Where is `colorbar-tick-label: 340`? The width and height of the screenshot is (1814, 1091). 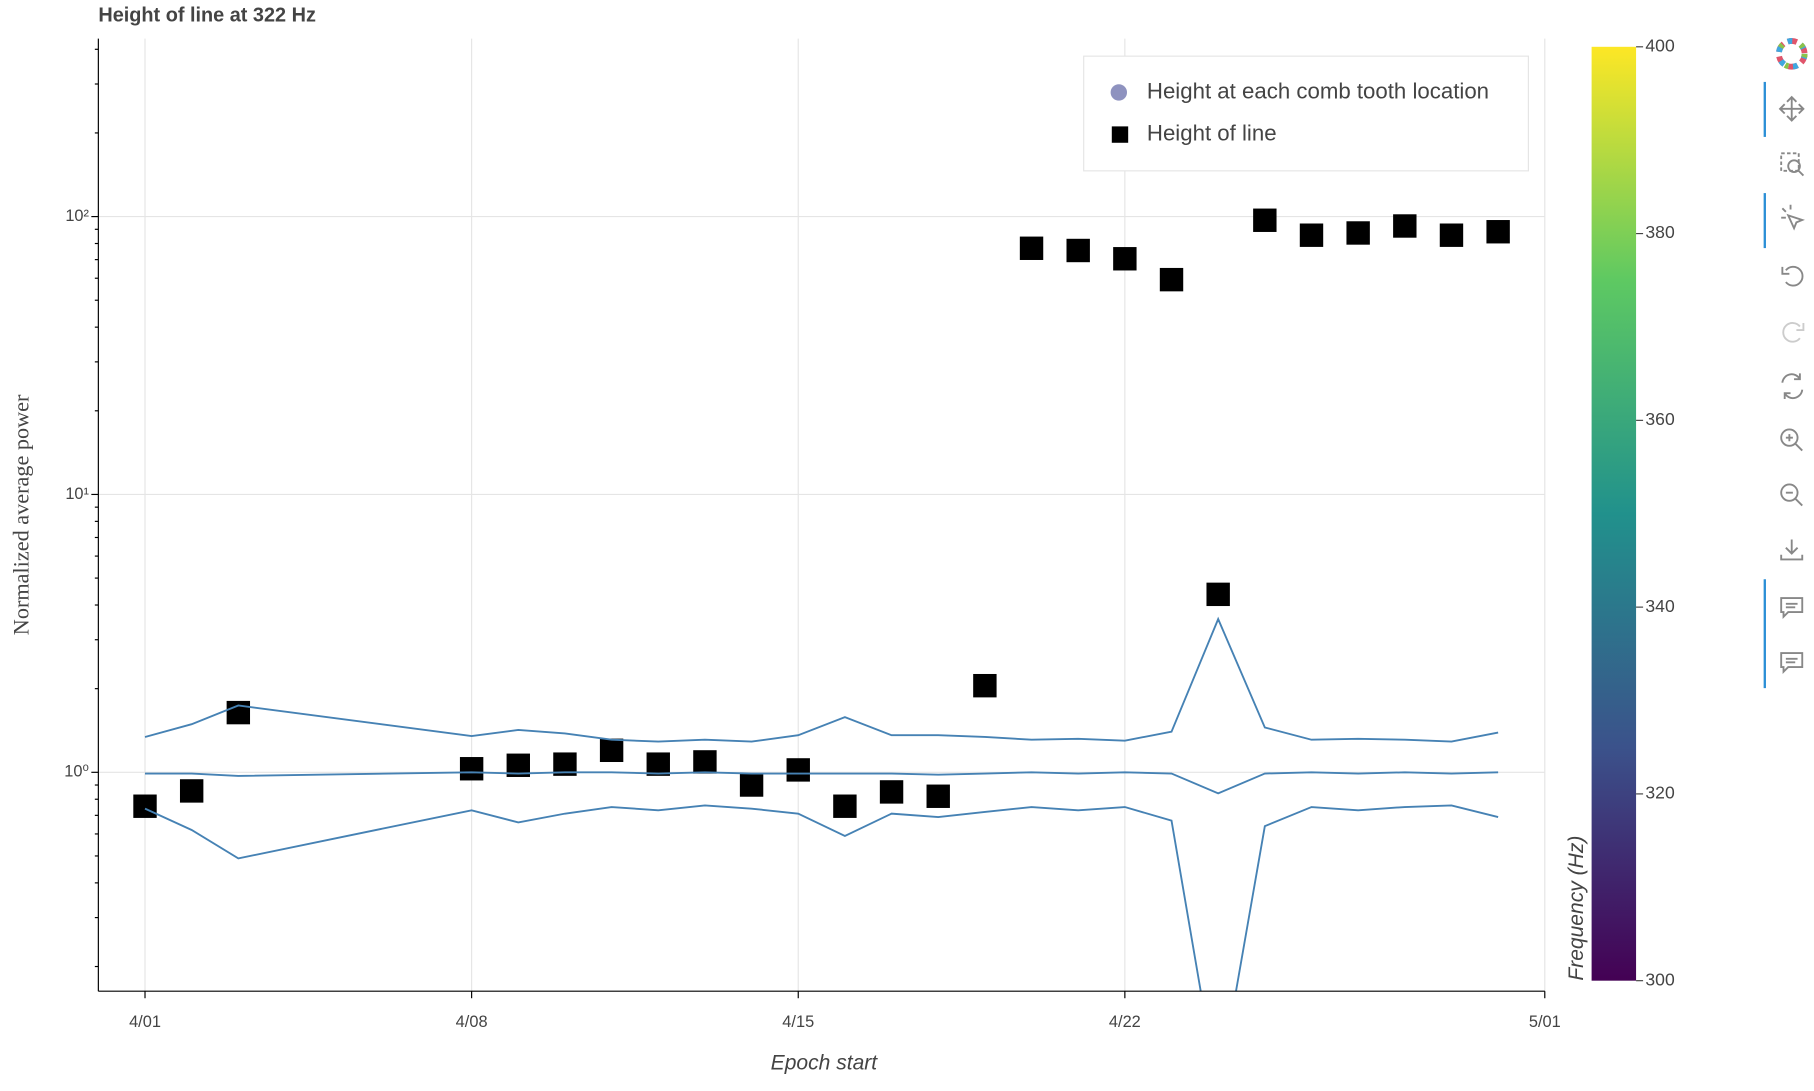
colorbar-tick-label: 340 is located at coordinates (1660, 606).